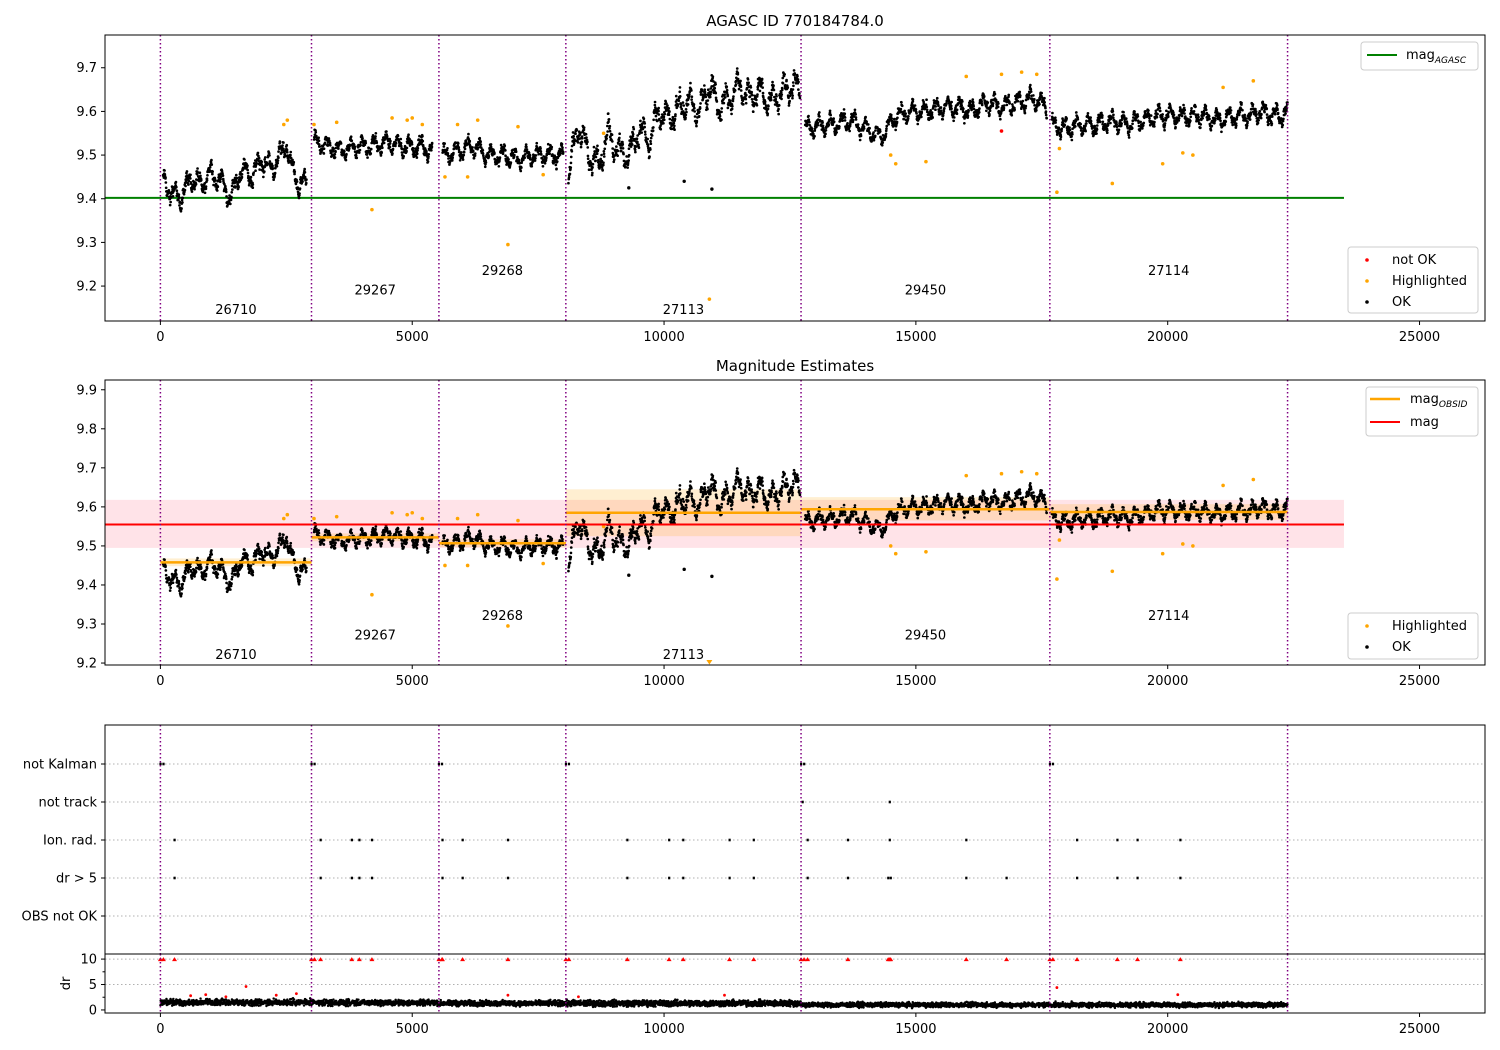 The width and height of the screenshot is (1500, 1050). Describe the element at coordinates (772, 995) in the screenshot. I see `panel-dr: 0 5000 10000 15000 20000 25000 0 5 10 dr` at that location.